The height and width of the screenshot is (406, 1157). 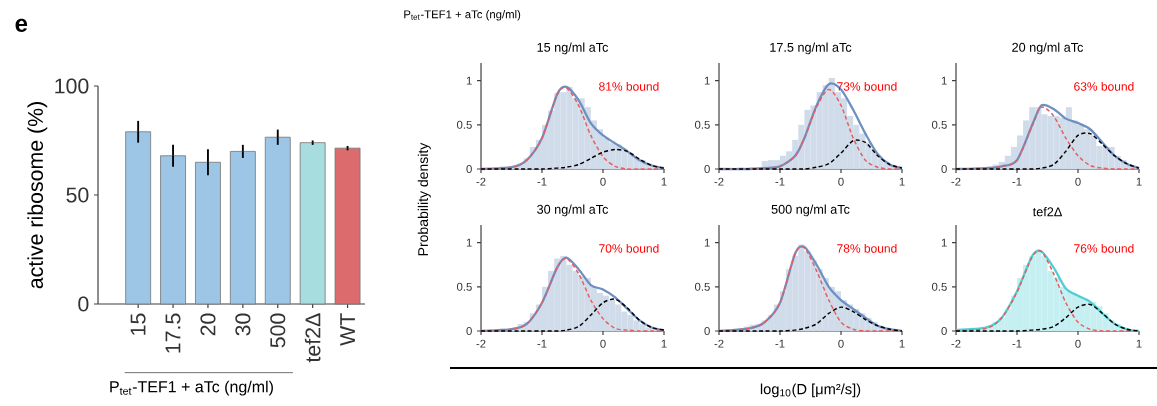 I want to click on x-tick-label: WT, so click(x=347, y=329).